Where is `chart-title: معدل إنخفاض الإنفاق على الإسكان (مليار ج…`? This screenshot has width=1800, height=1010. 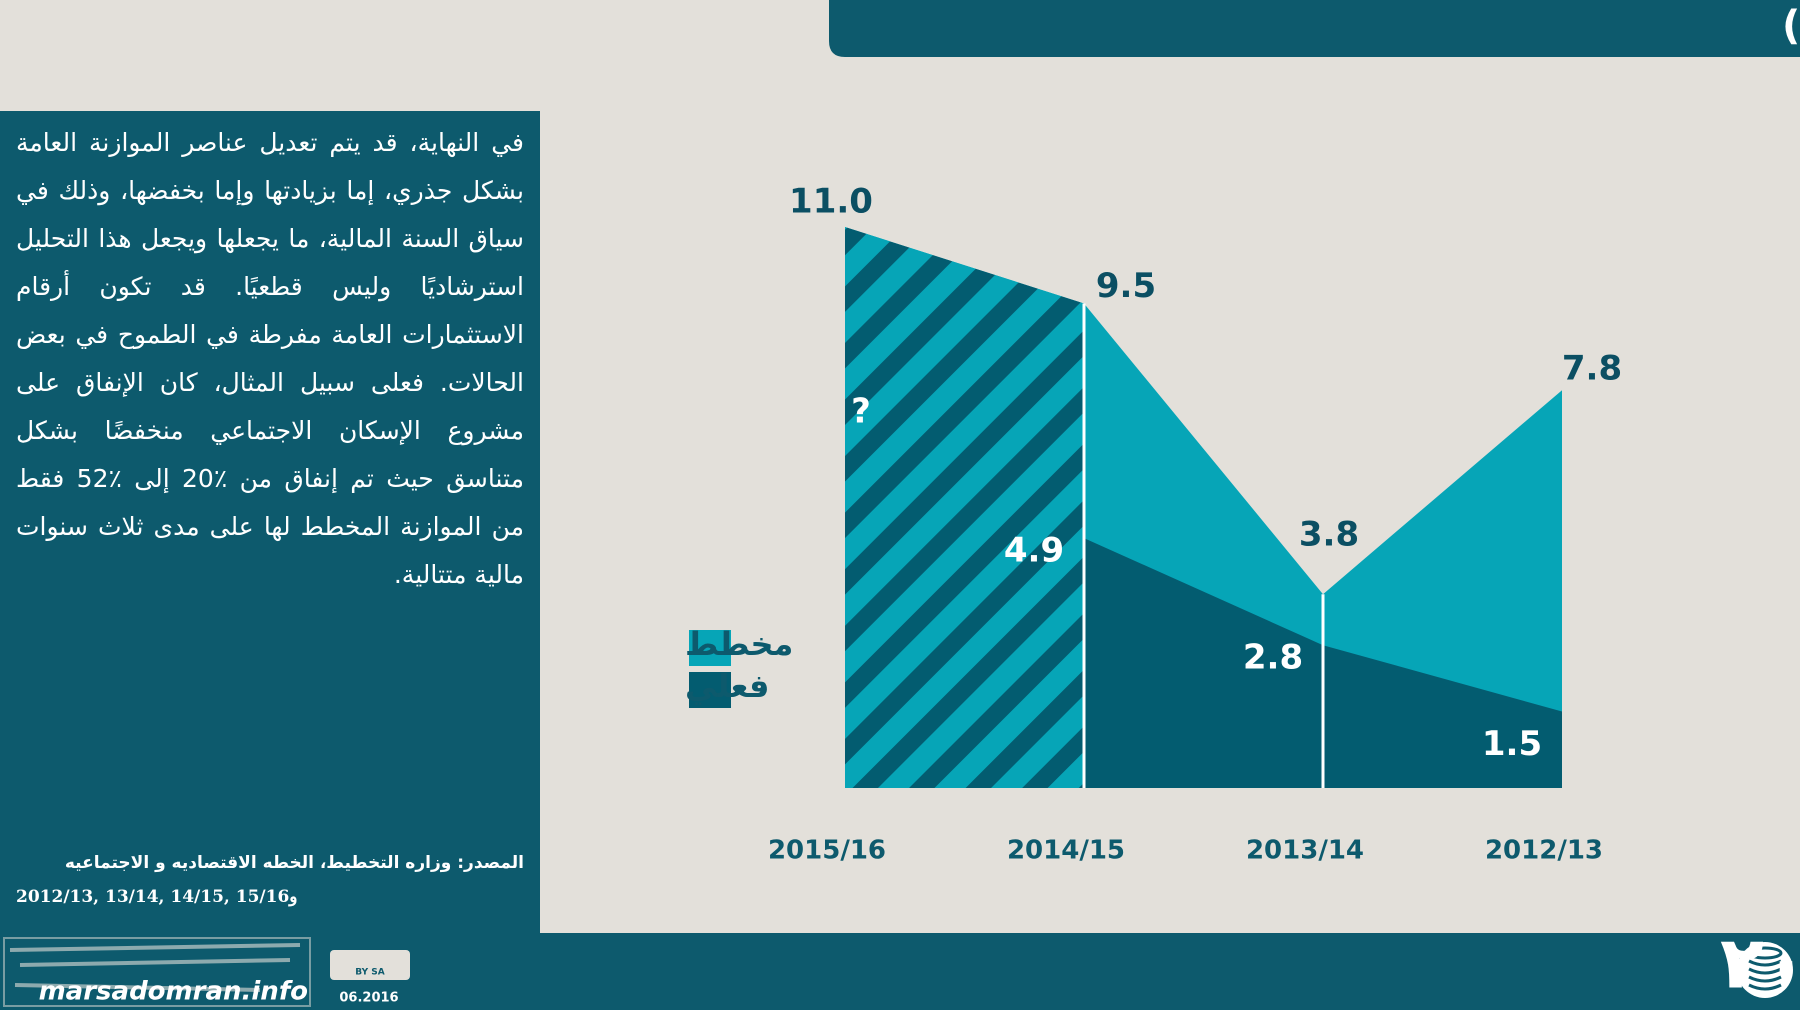 chart-title: معدل إنخفاض الإنفاق على الإسكان (مليار ج… is located at coordinates (1791, 26).